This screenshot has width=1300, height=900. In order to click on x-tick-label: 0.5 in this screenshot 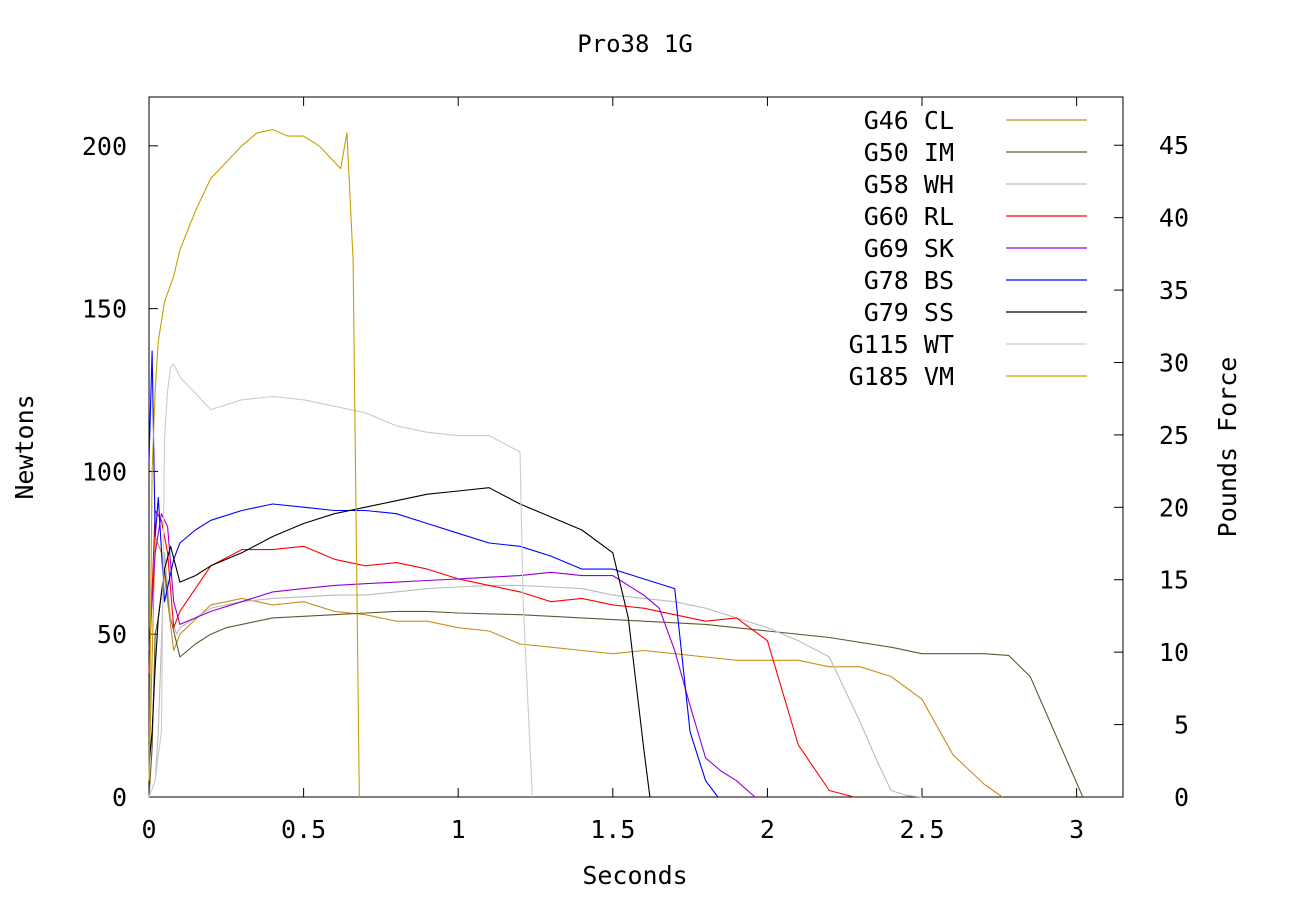, I will do `click(303, 829)`.